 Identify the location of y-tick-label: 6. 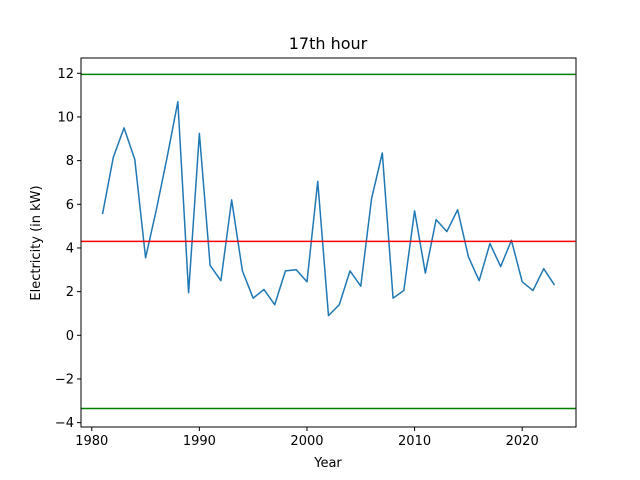
(70, 205).